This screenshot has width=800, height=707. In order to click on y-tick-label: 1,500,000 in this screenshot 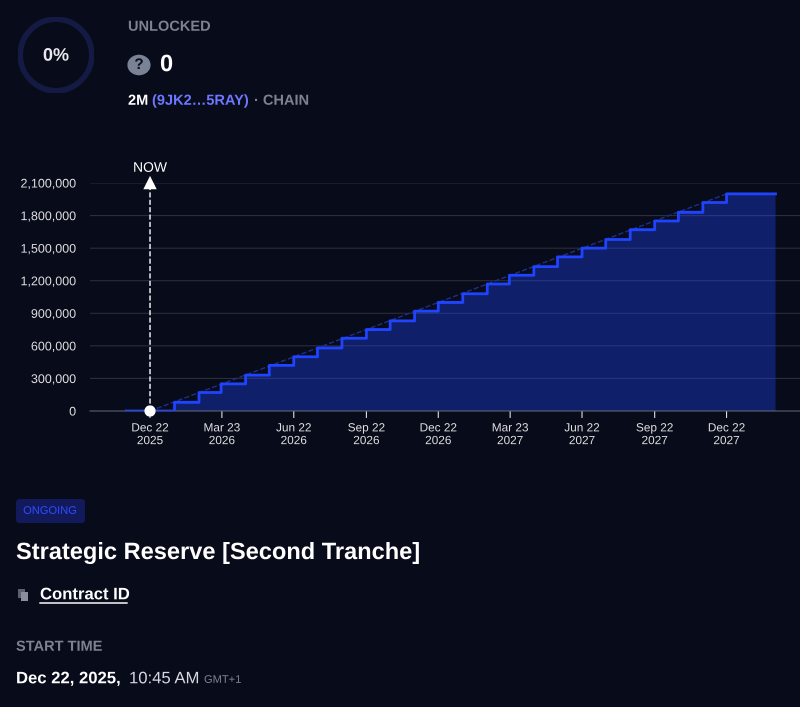, I will do `click(48, 249)`.